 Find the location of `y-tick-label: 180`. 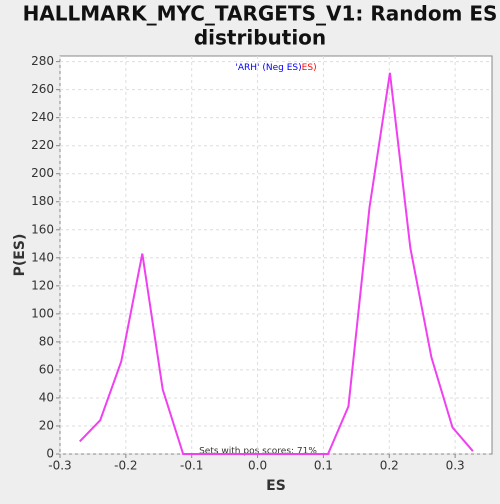

y-tick-label: 180 is located at coordinates (42, 201).